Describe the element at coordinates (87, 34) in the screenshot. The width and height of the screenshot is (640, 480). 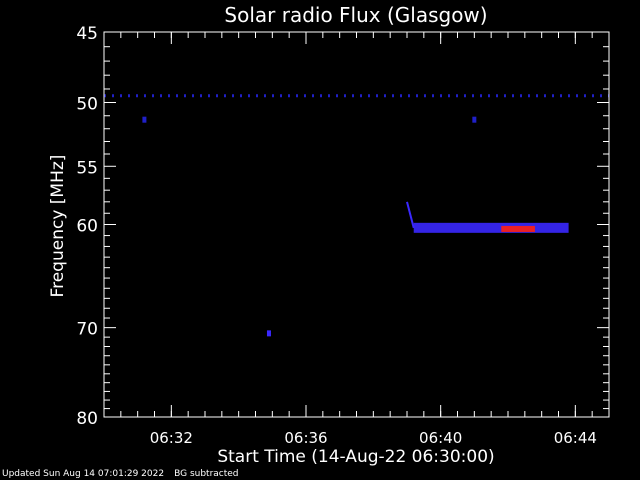
I see `y-tick-label: 45` at that location.